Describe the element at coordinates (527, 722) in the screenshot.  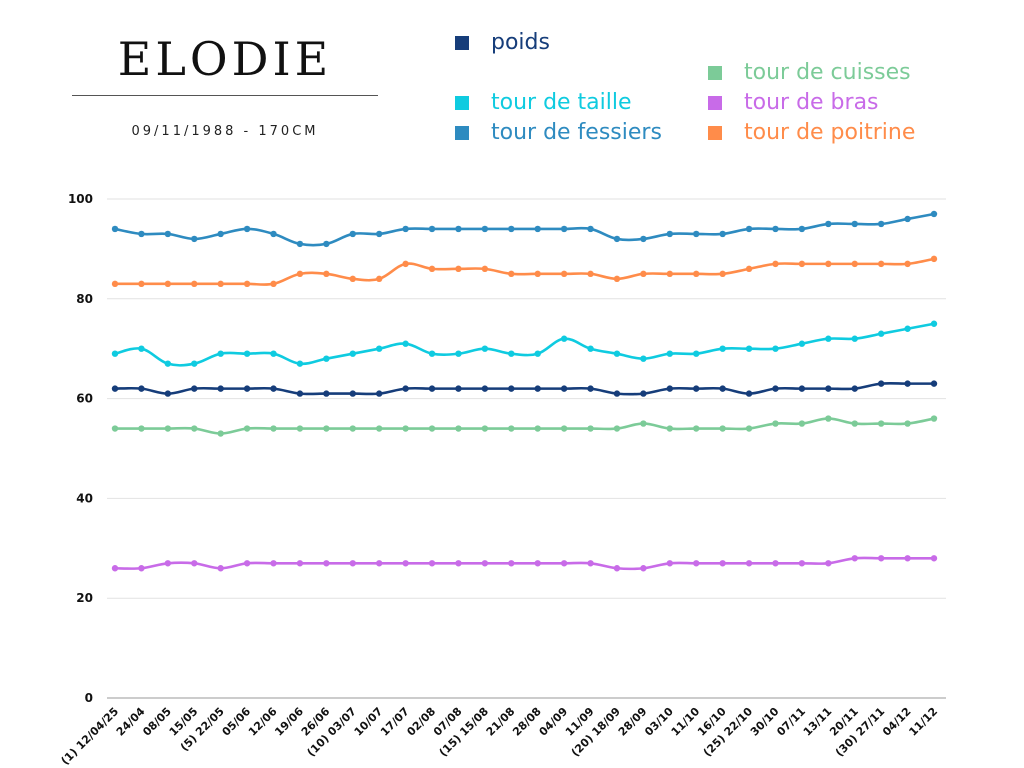
I see `x-tick-label: 28/08` at that location.